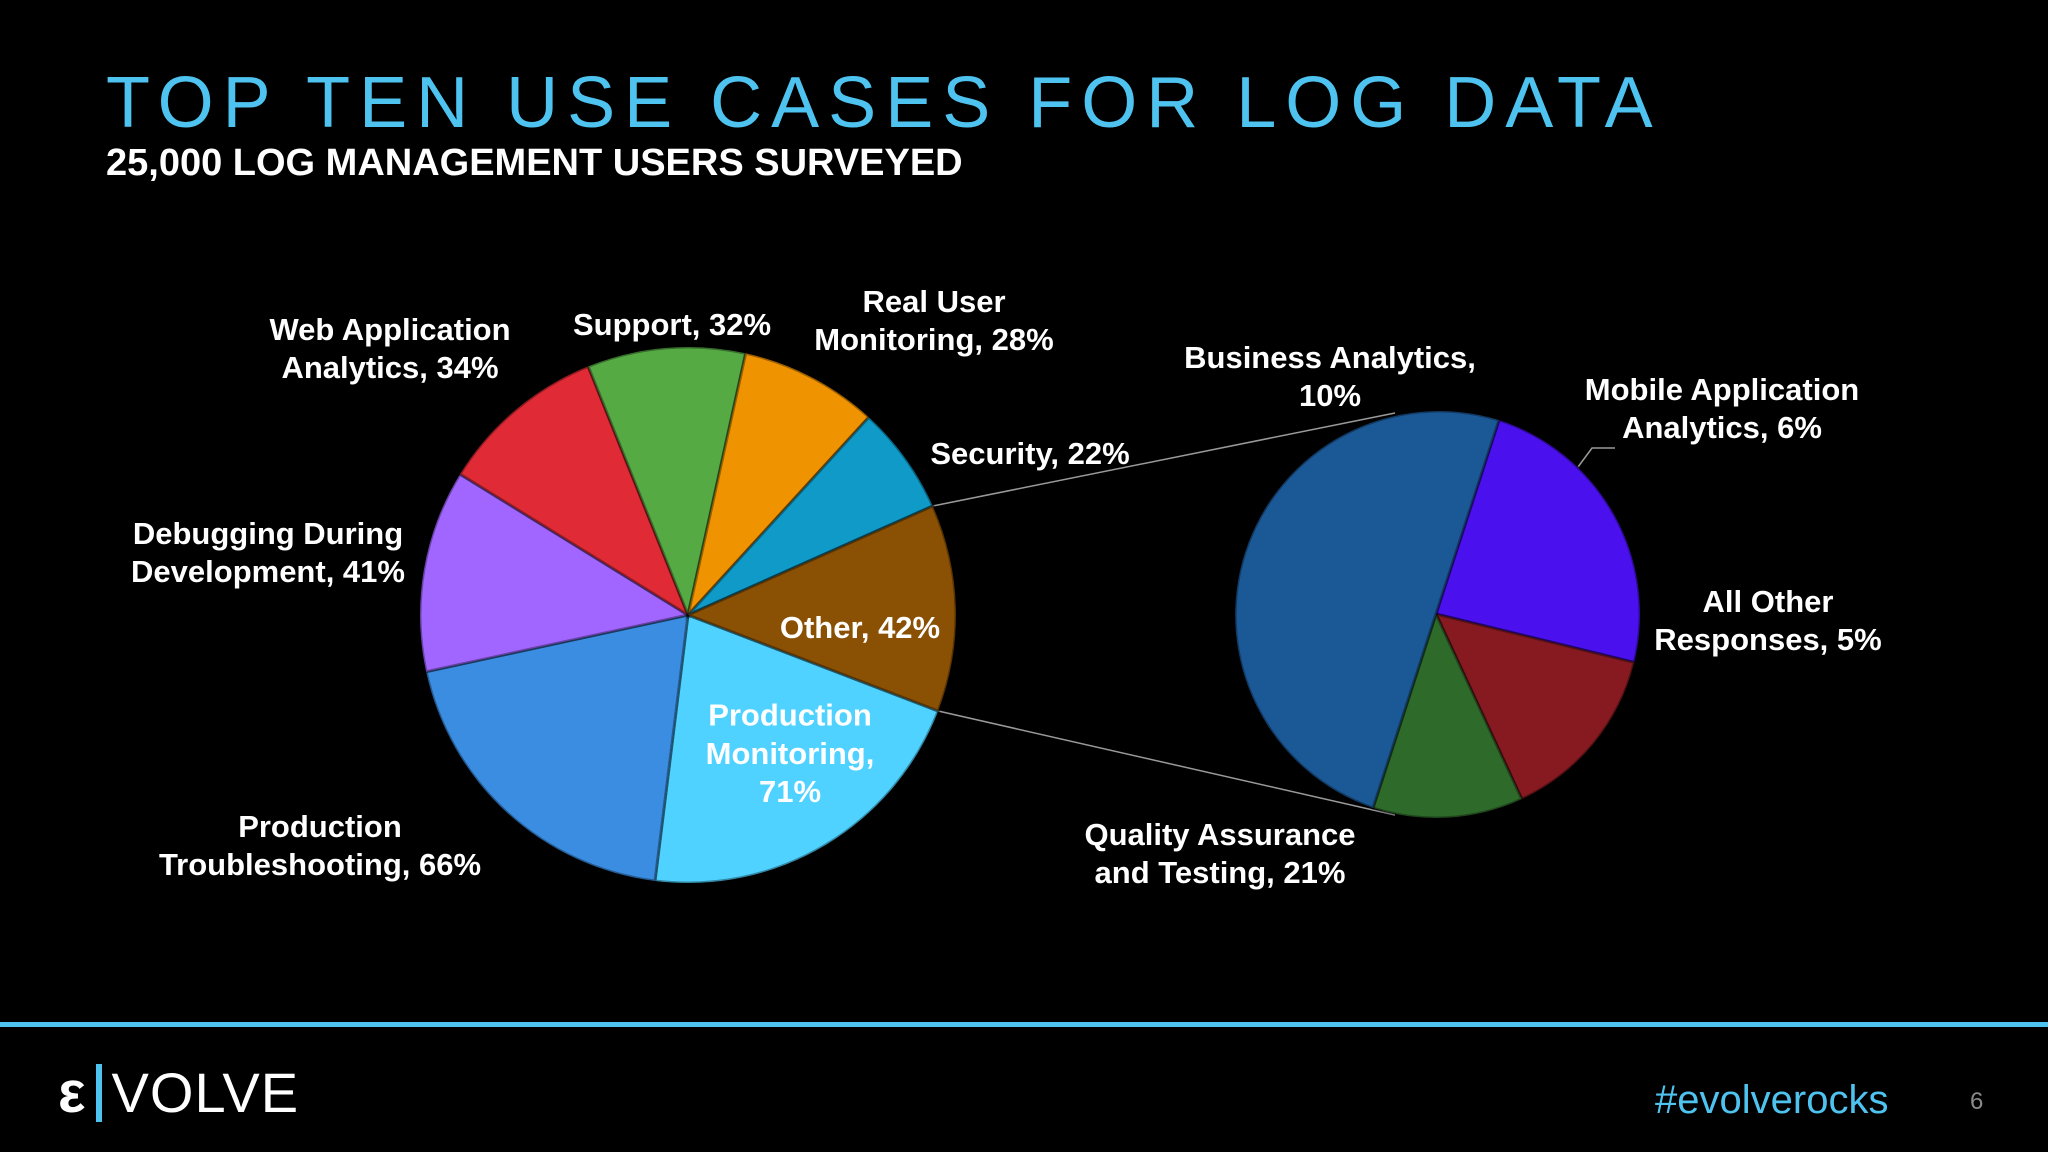 This screenshot has width=2048, height=1152. I want to click on leader-line-mobile, so click(1596, 457).